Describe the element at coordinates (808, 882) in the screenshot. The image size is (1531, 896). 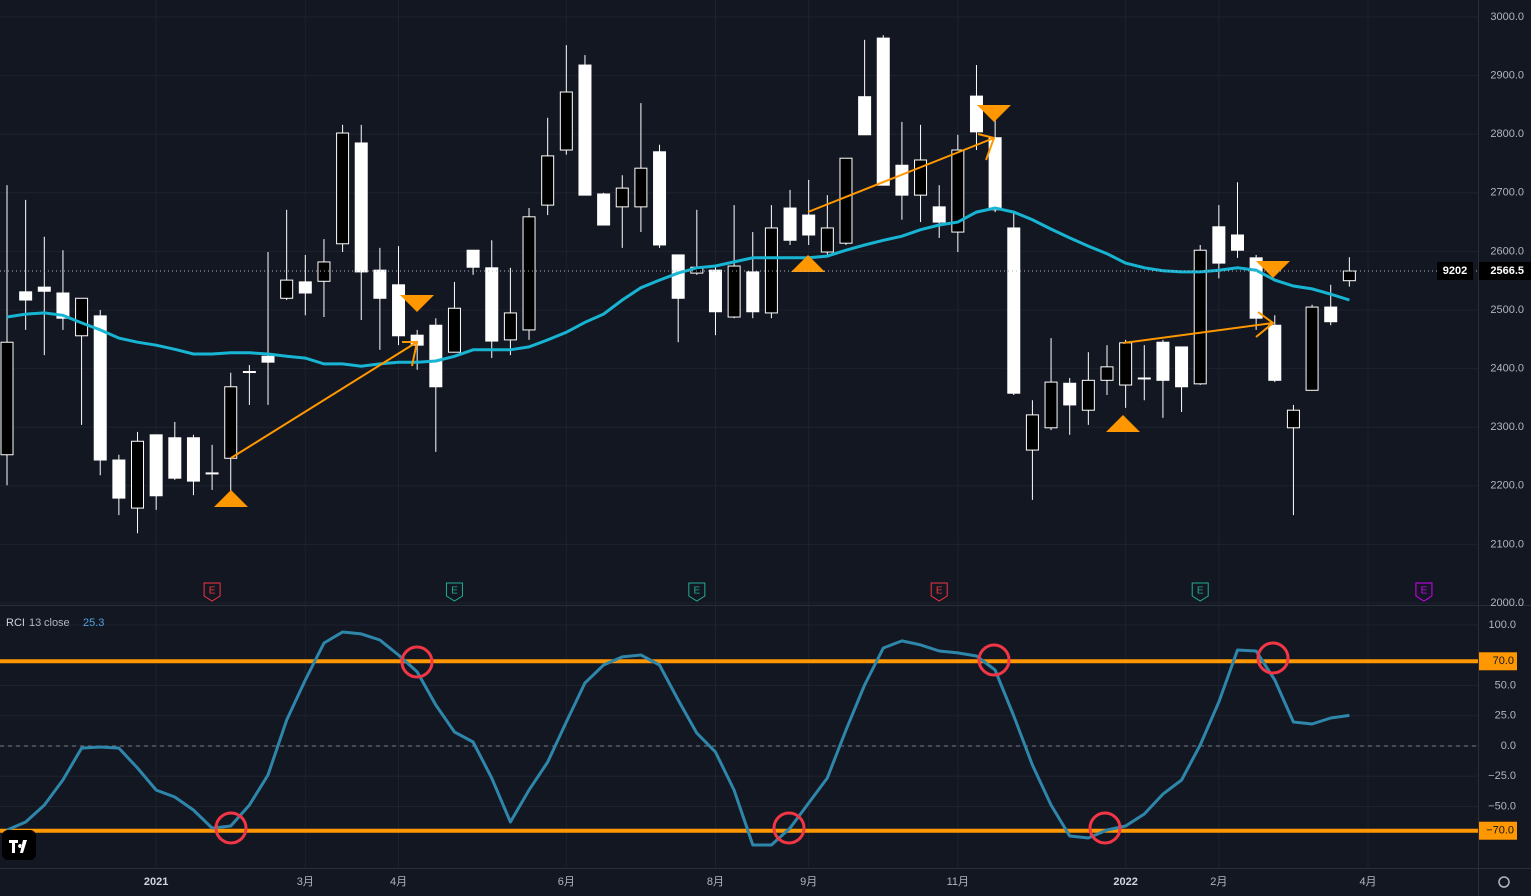
I see `x-tick-label: 9月` at that location.